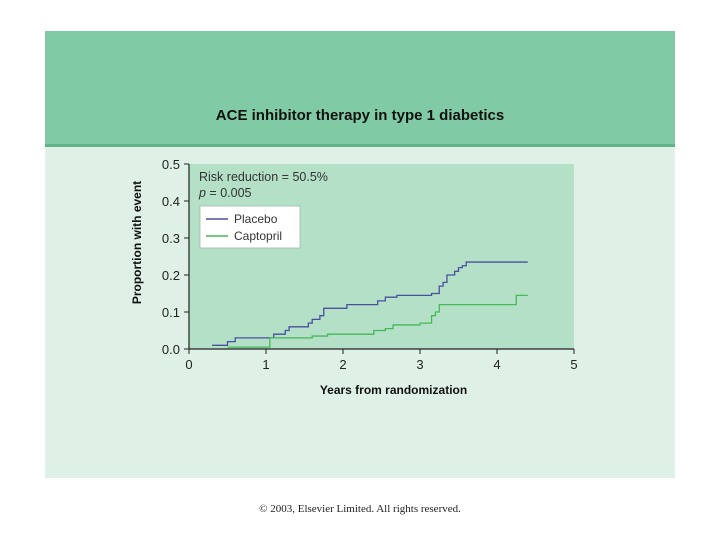 This screenshot has height=540, width=720. Describe the element at coordinates (419, 364) in the screenshot. I see `x-tick-label: 3` at that location.